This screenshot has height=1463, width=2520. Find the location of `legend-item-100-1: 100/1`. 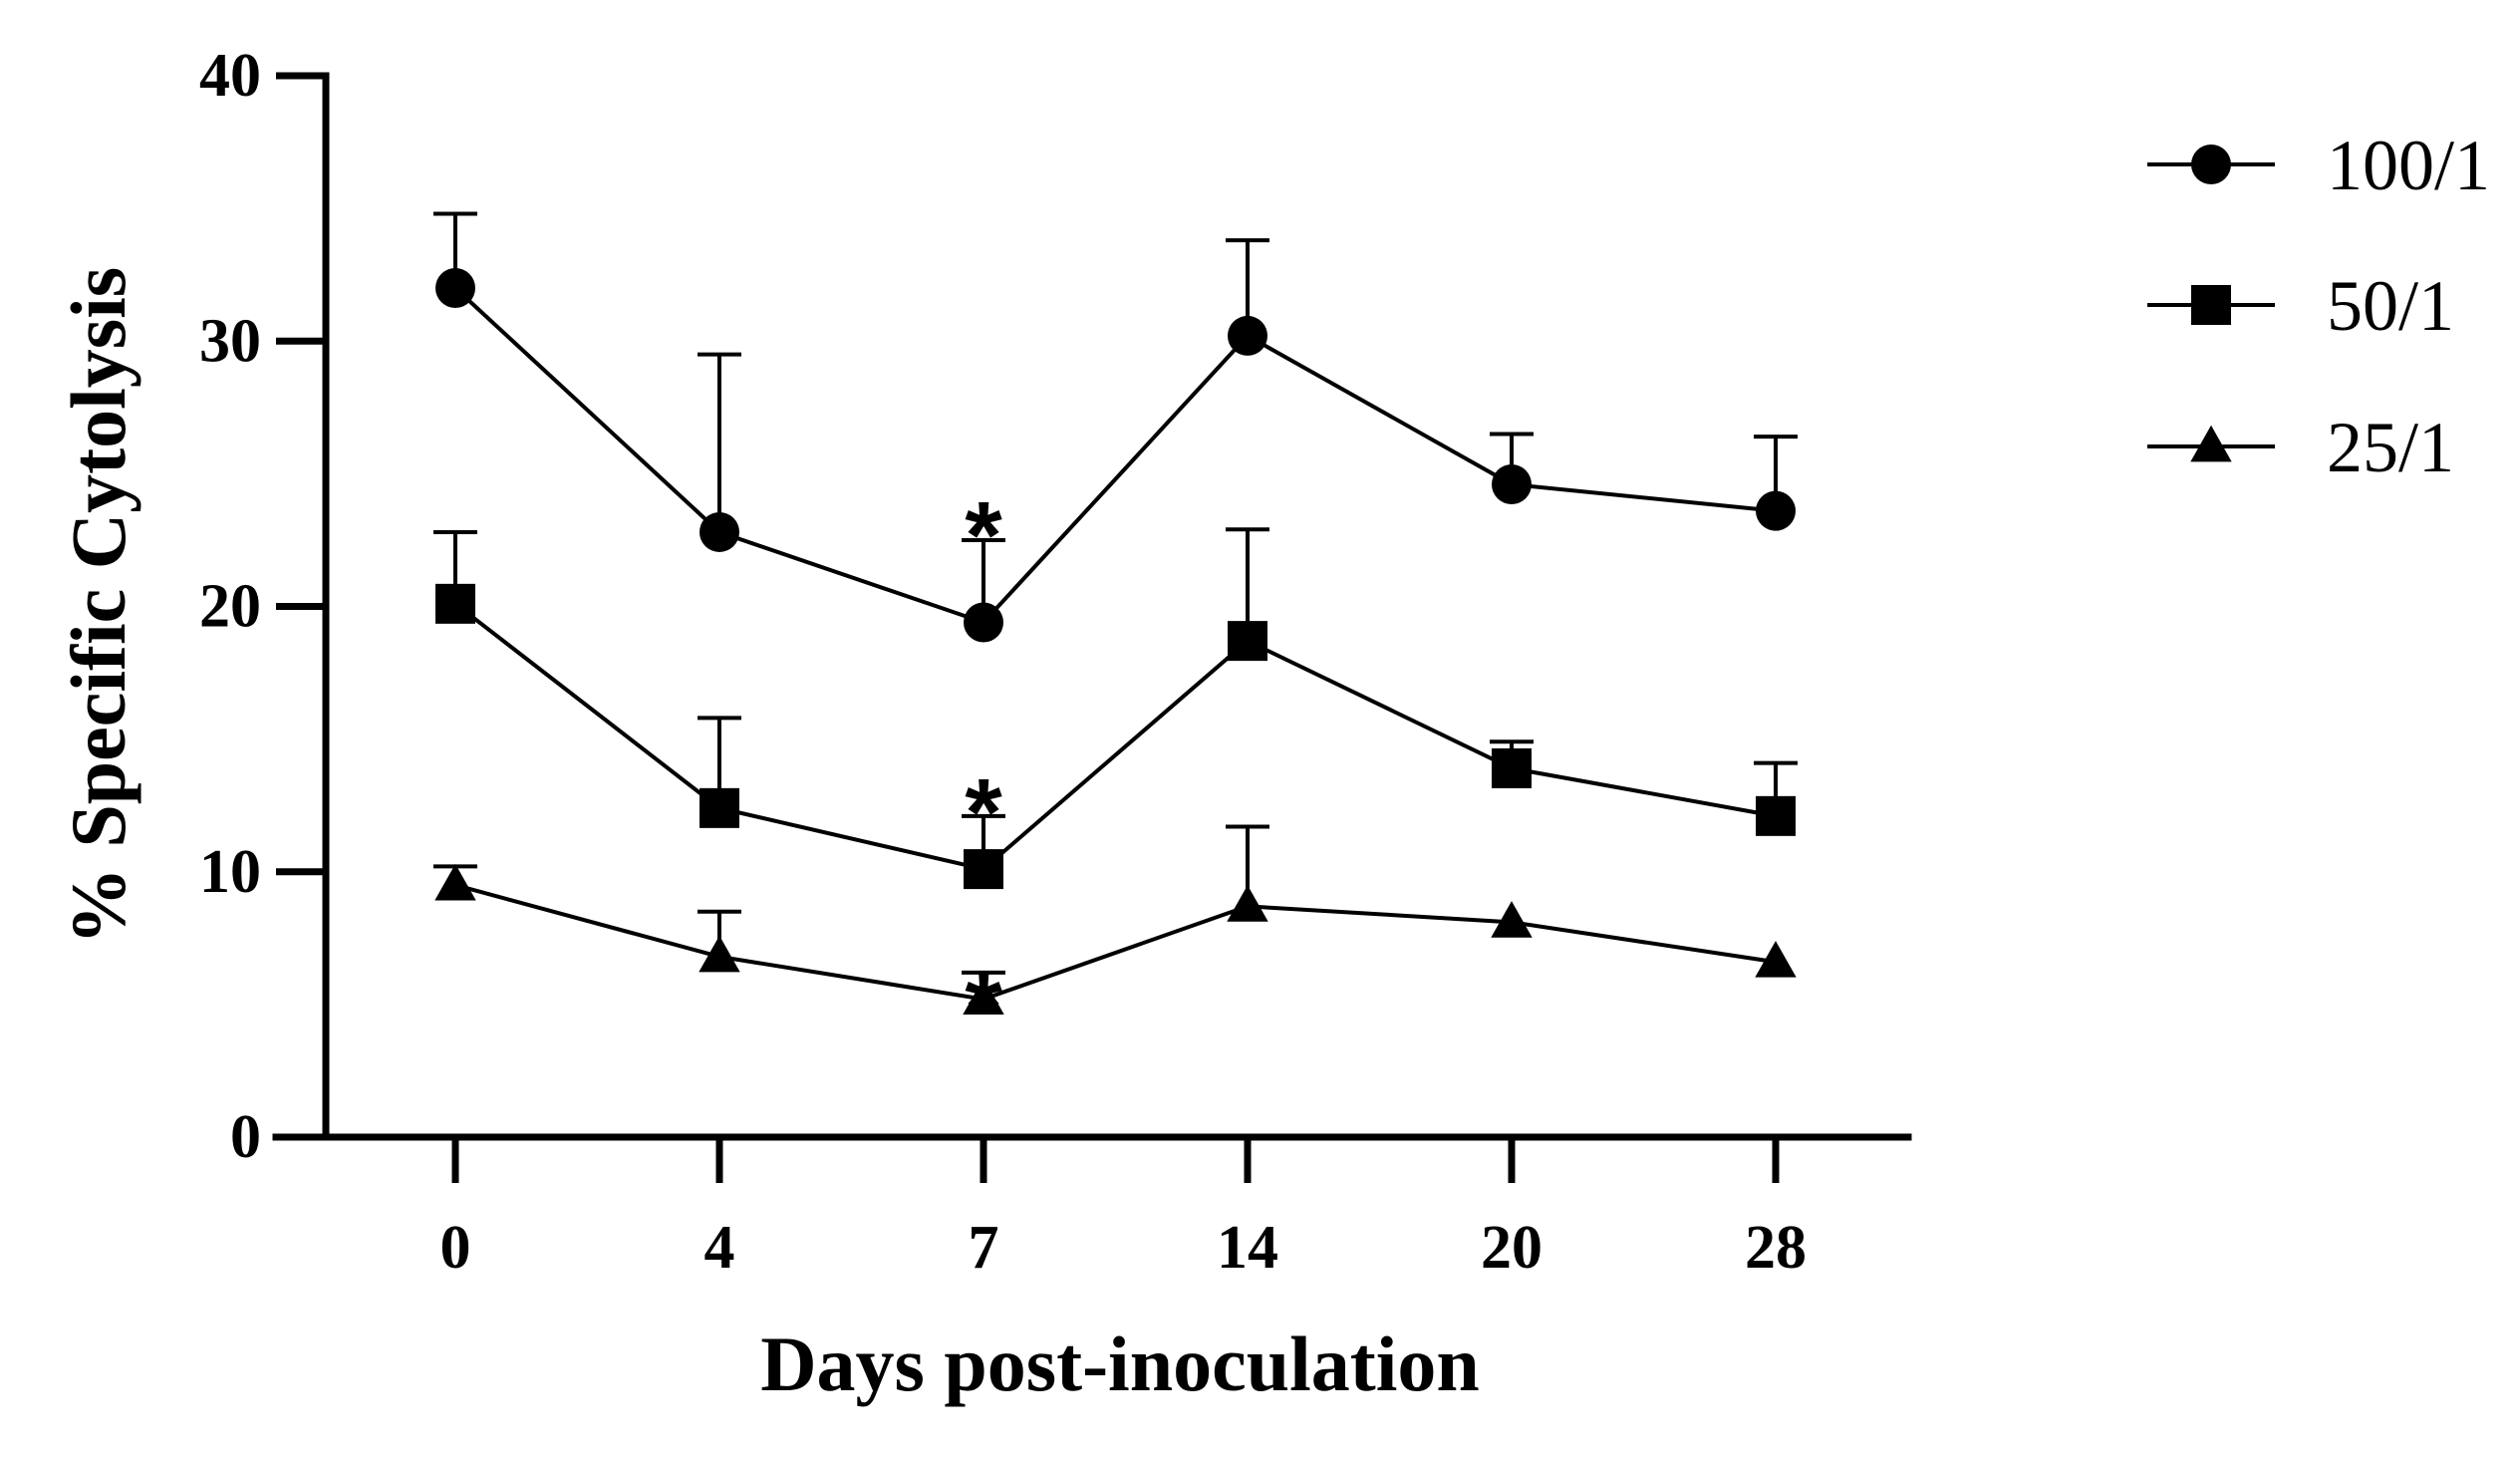

legend-item-100-1: 100/1 is located at coordinates (2318, 166).